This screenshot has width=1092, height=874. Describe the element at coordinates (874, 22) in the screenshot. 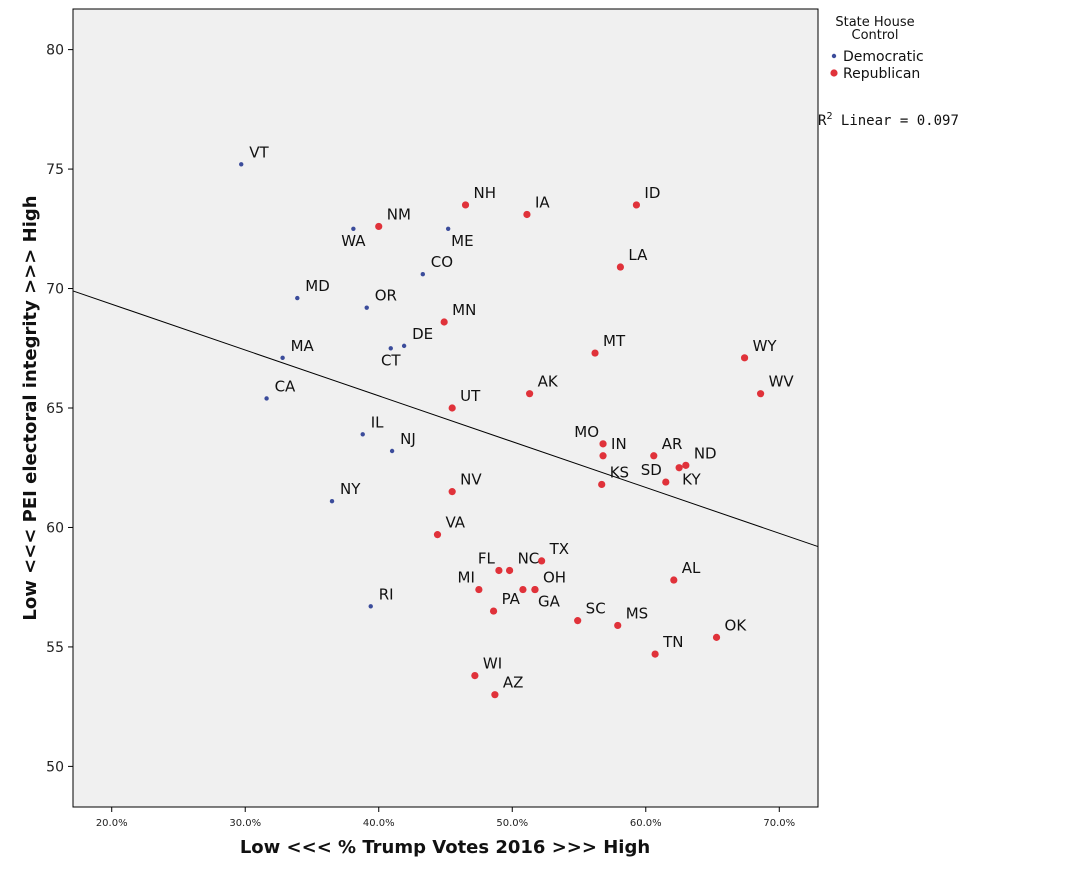

I see `legend-title-line1: State House` at that location.